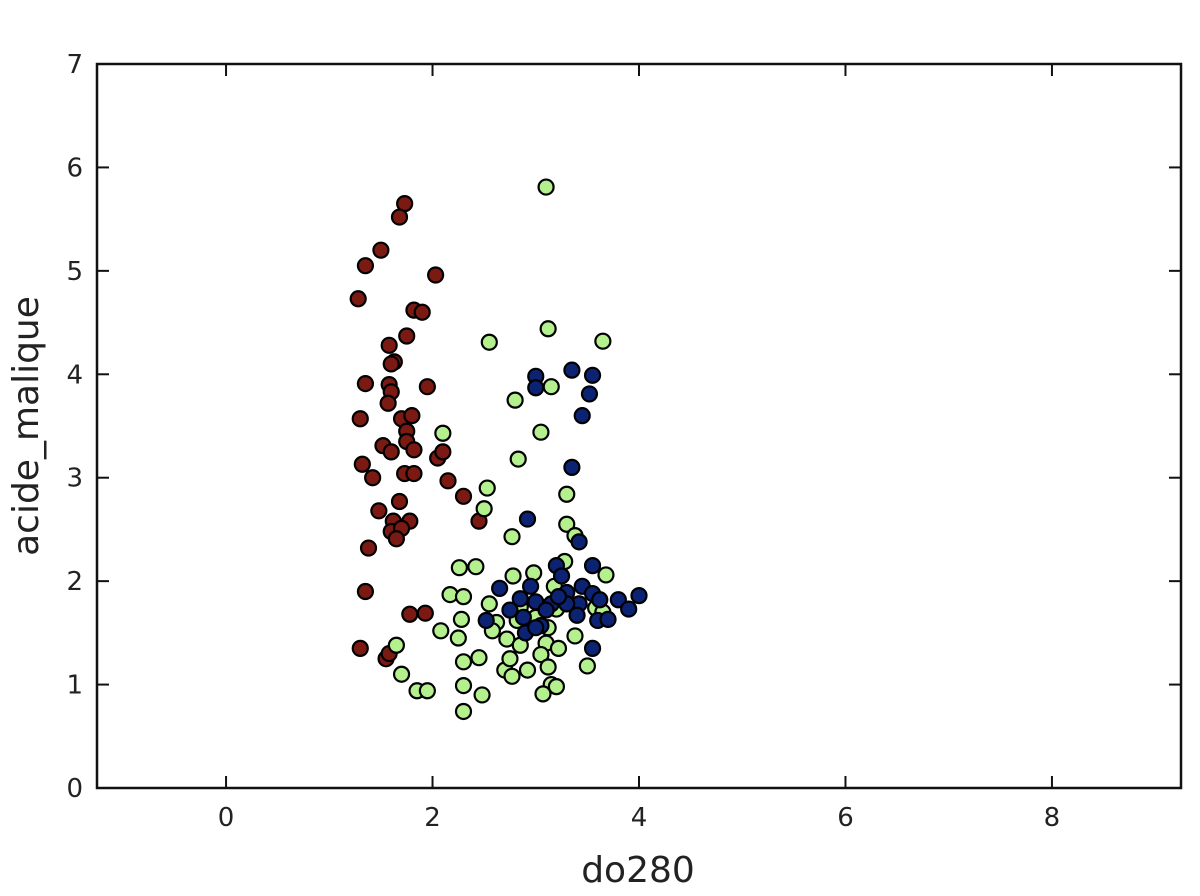 This screenshot has width=1200, height=896. What do you see at coordinates (74, 789) in the screenshot?
I see `y-tick-label: 0` at bounding box center [74, 789].